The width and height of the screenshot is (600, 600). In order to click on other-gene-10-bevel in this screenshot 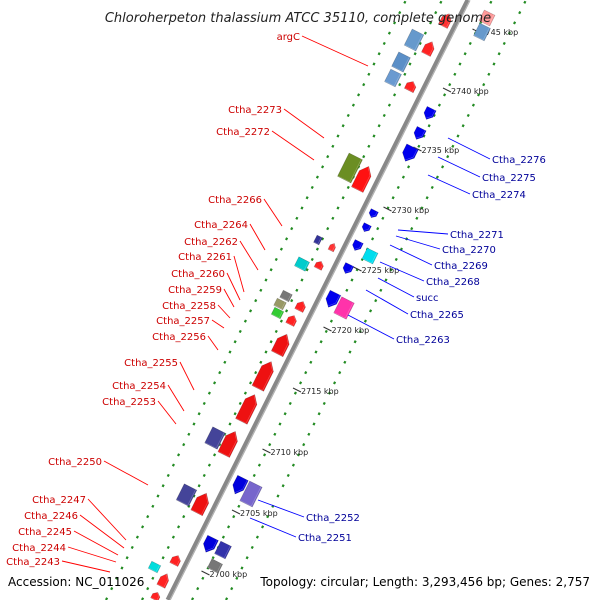, I will do `click(214, 437)`.